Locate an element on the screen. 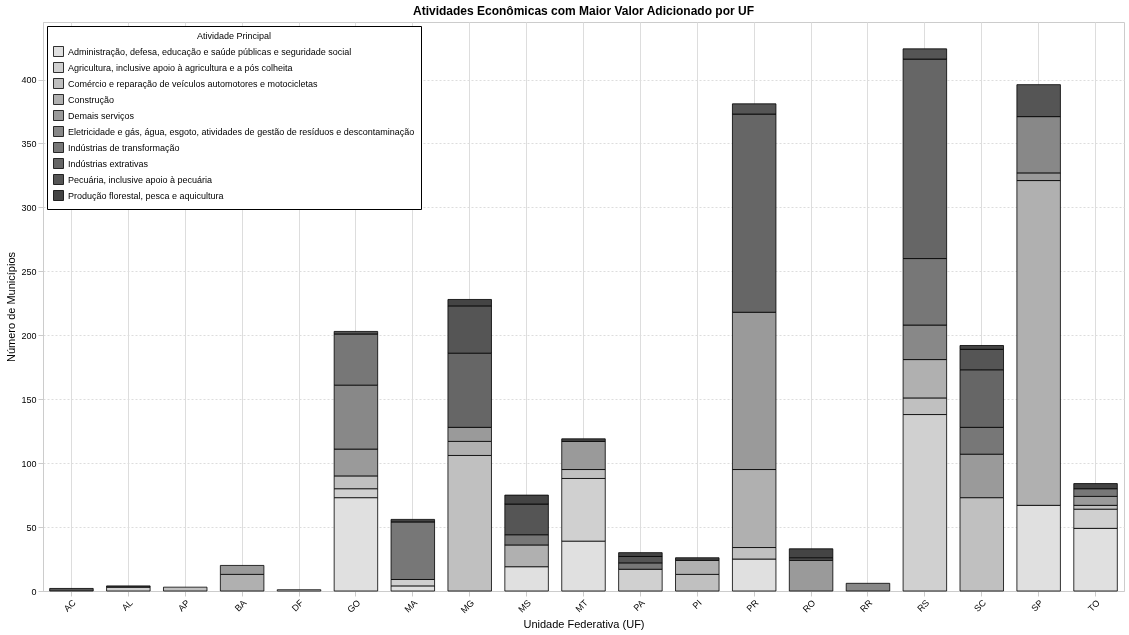 Image resolution: width=1129 pixels, height=635 pixels. legend-label: Comércio e reparação de veículos automotores e motocicletas is located at coordinates (193, 83).